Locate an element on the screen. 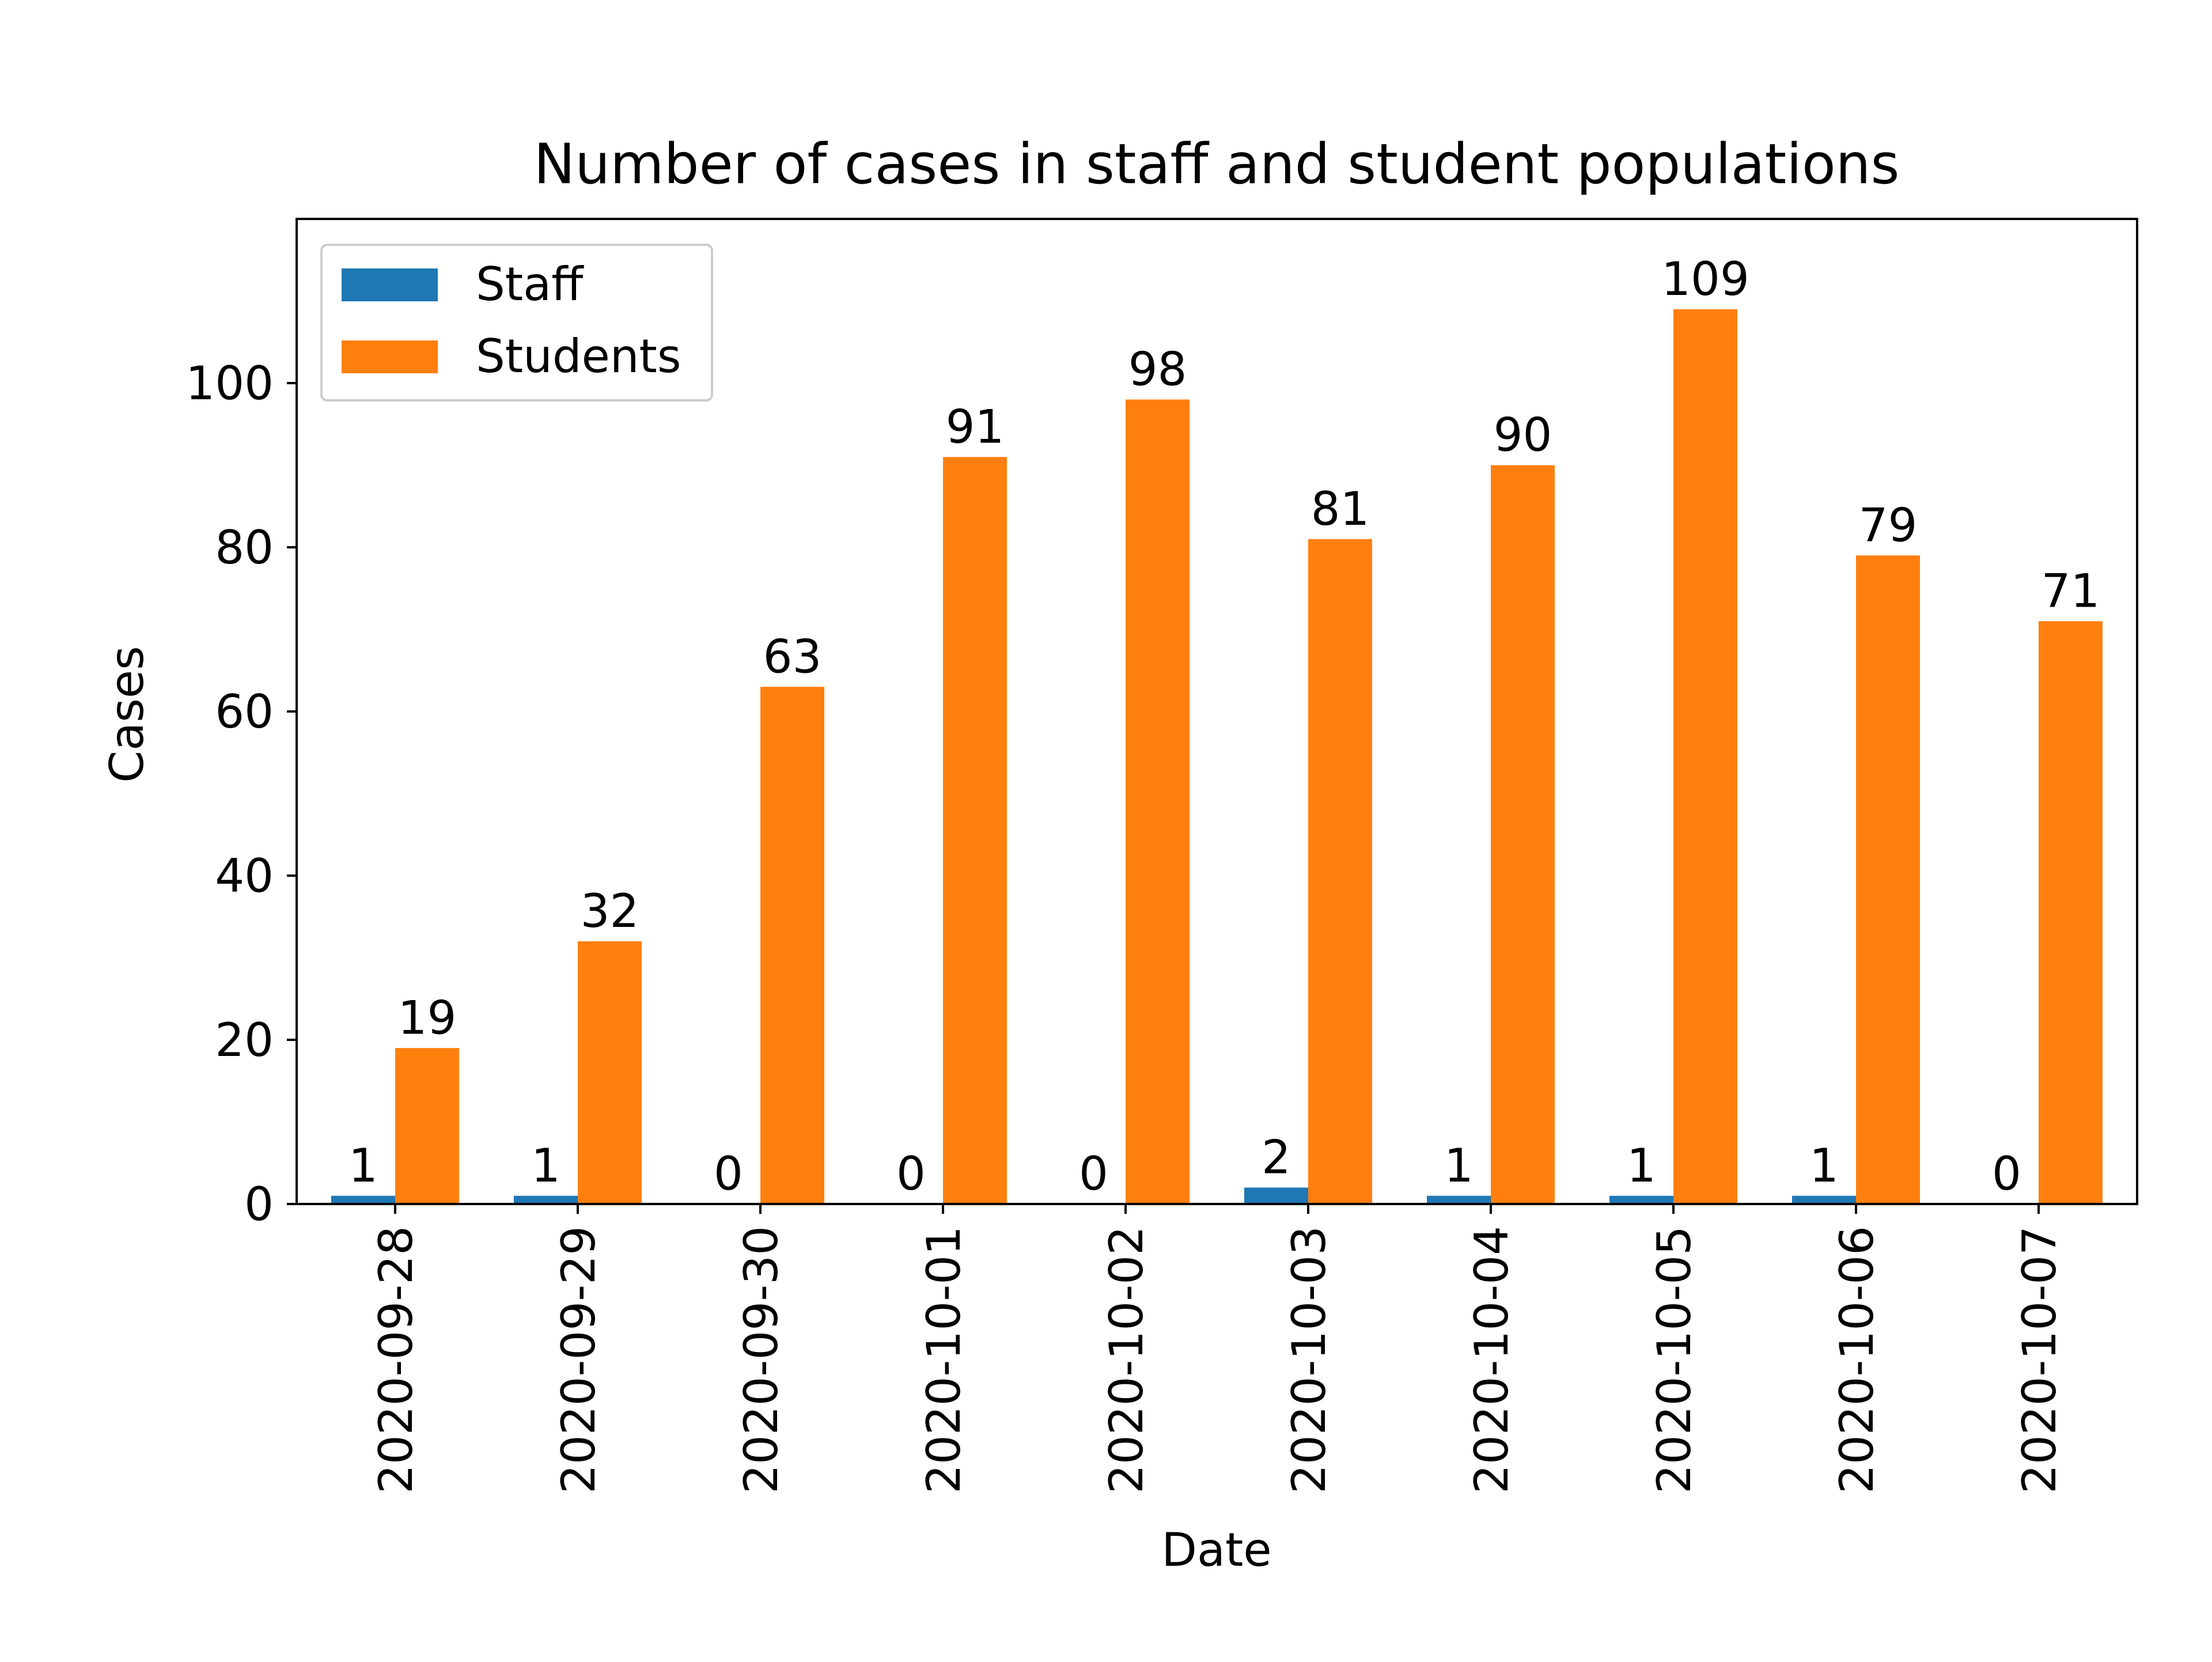 The width and height of the screenshot is (2212, 1662). x-tick-label: 2020-10-04 is located at coordinates (1491, 1360).